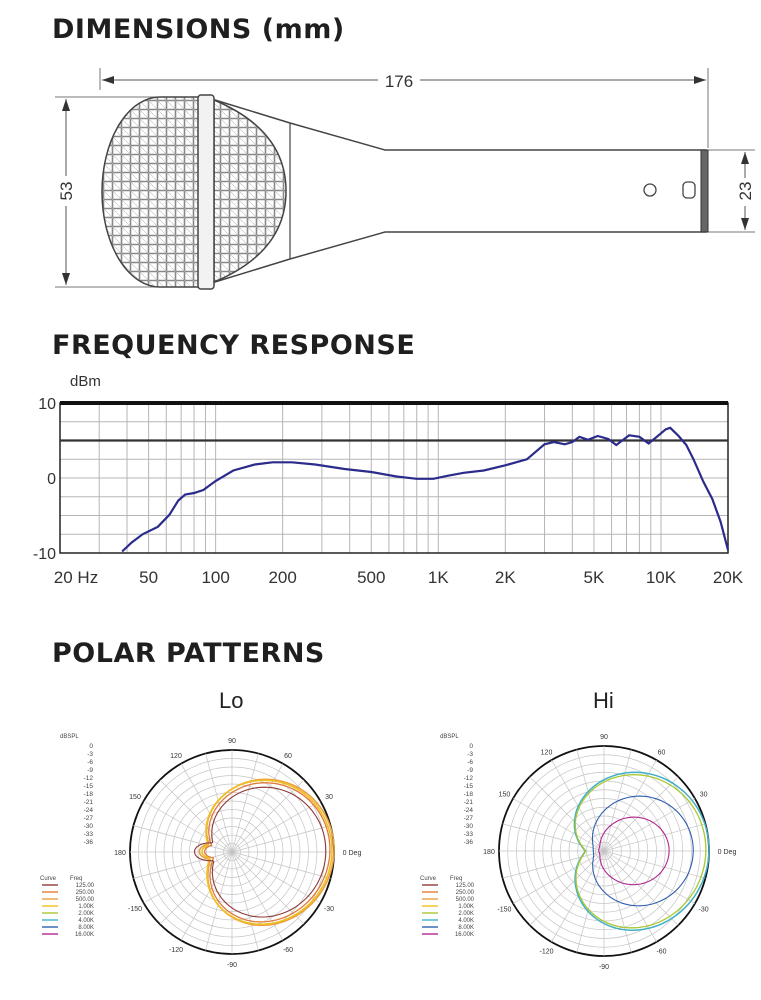 The width and height of the screenshot is (761, 1000). I want to click on x-tick-label: 200, so click(282, 577).